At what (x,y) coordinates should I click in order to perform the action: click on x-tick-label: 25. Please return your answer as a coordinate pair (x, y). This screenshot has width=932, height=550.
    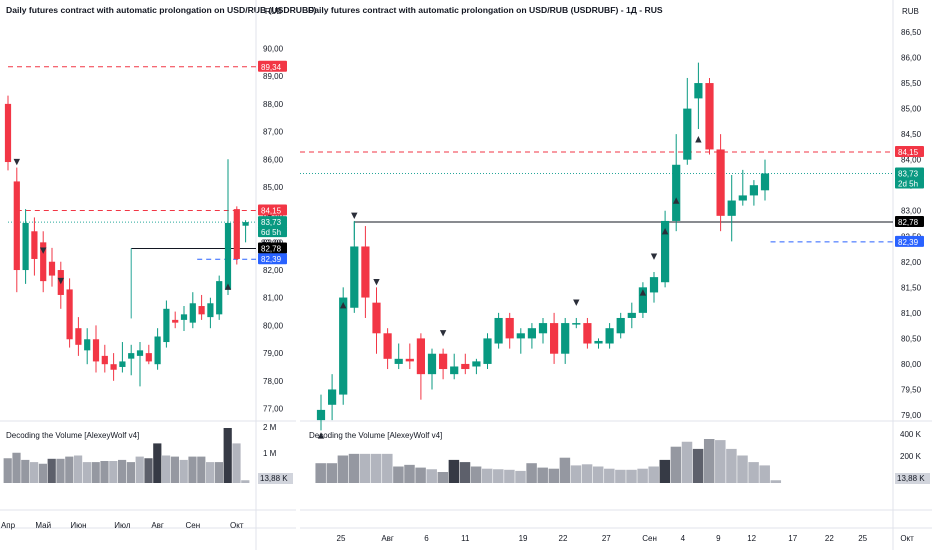
    Looking at the image, I should click on (862, 538).